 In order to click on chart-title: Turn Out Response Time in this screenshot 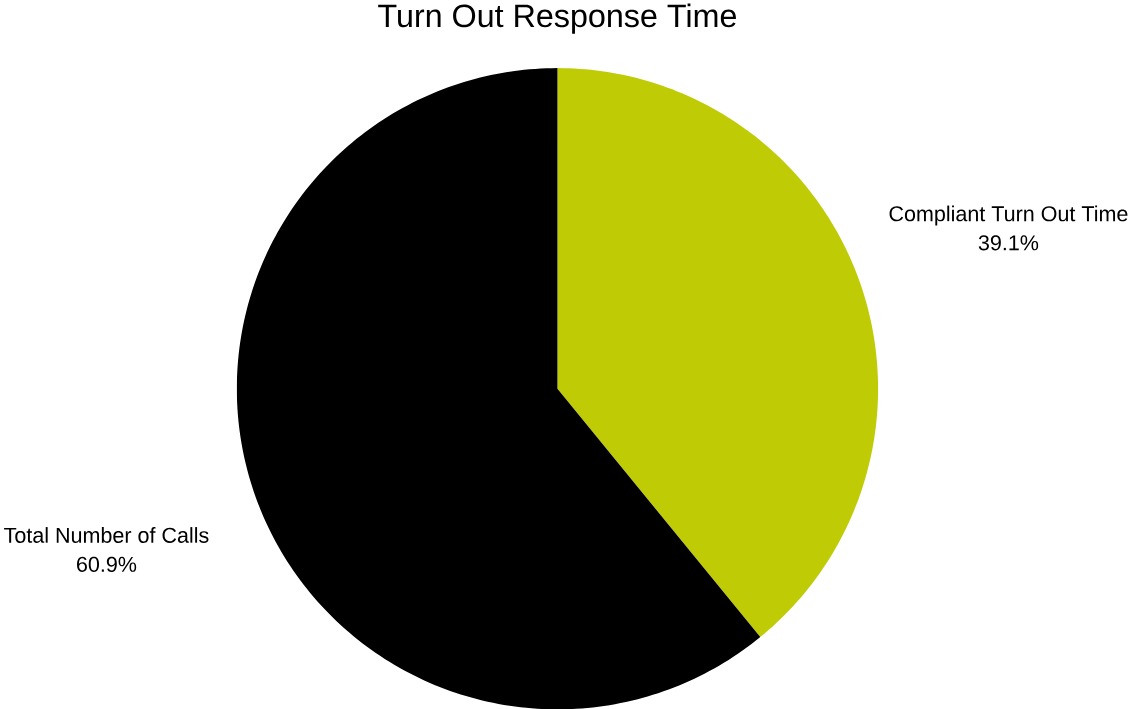, I will do `click(557, 18)`.